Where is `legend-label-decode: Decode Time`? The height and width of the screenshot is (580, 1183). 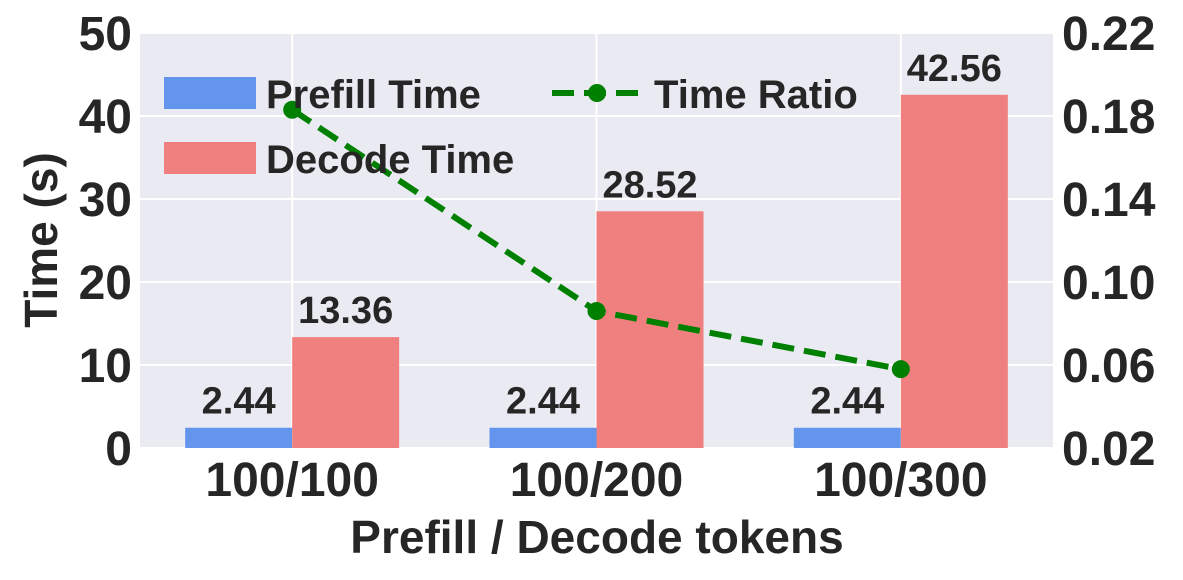
legend-label-decode: Decode Time is located at coordinates (390, 160).